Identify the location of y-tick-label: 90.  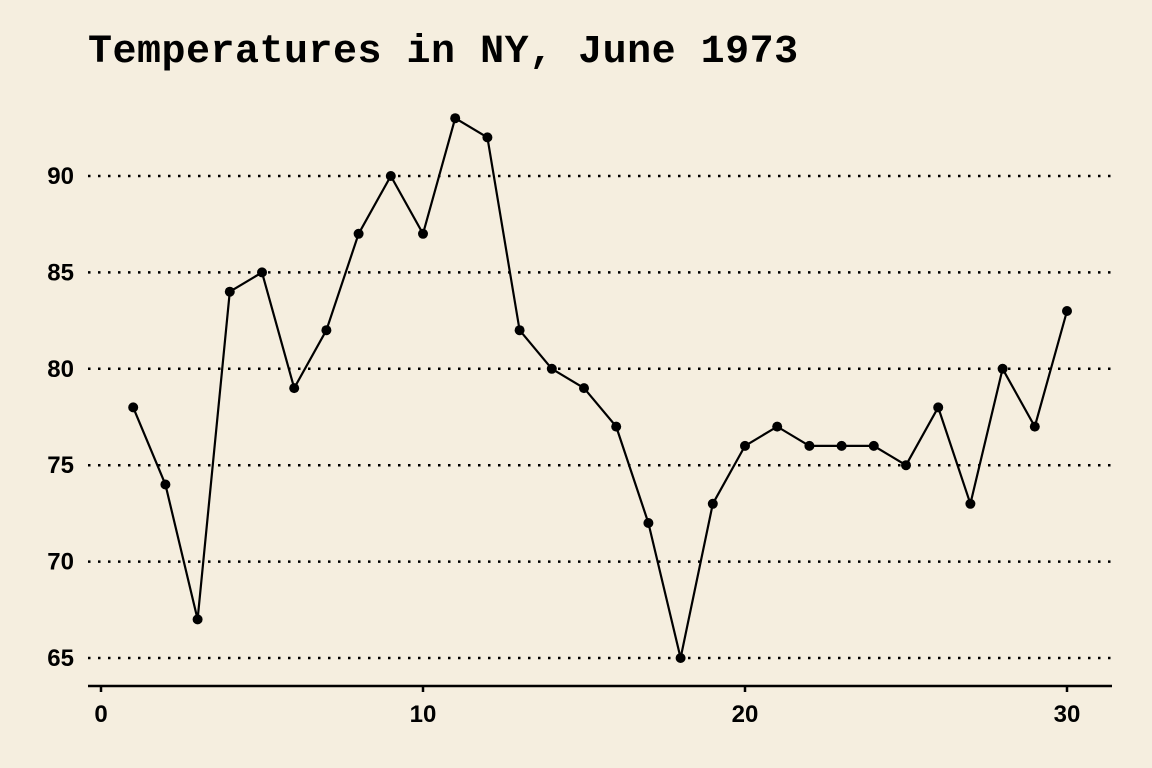
(60, 176).